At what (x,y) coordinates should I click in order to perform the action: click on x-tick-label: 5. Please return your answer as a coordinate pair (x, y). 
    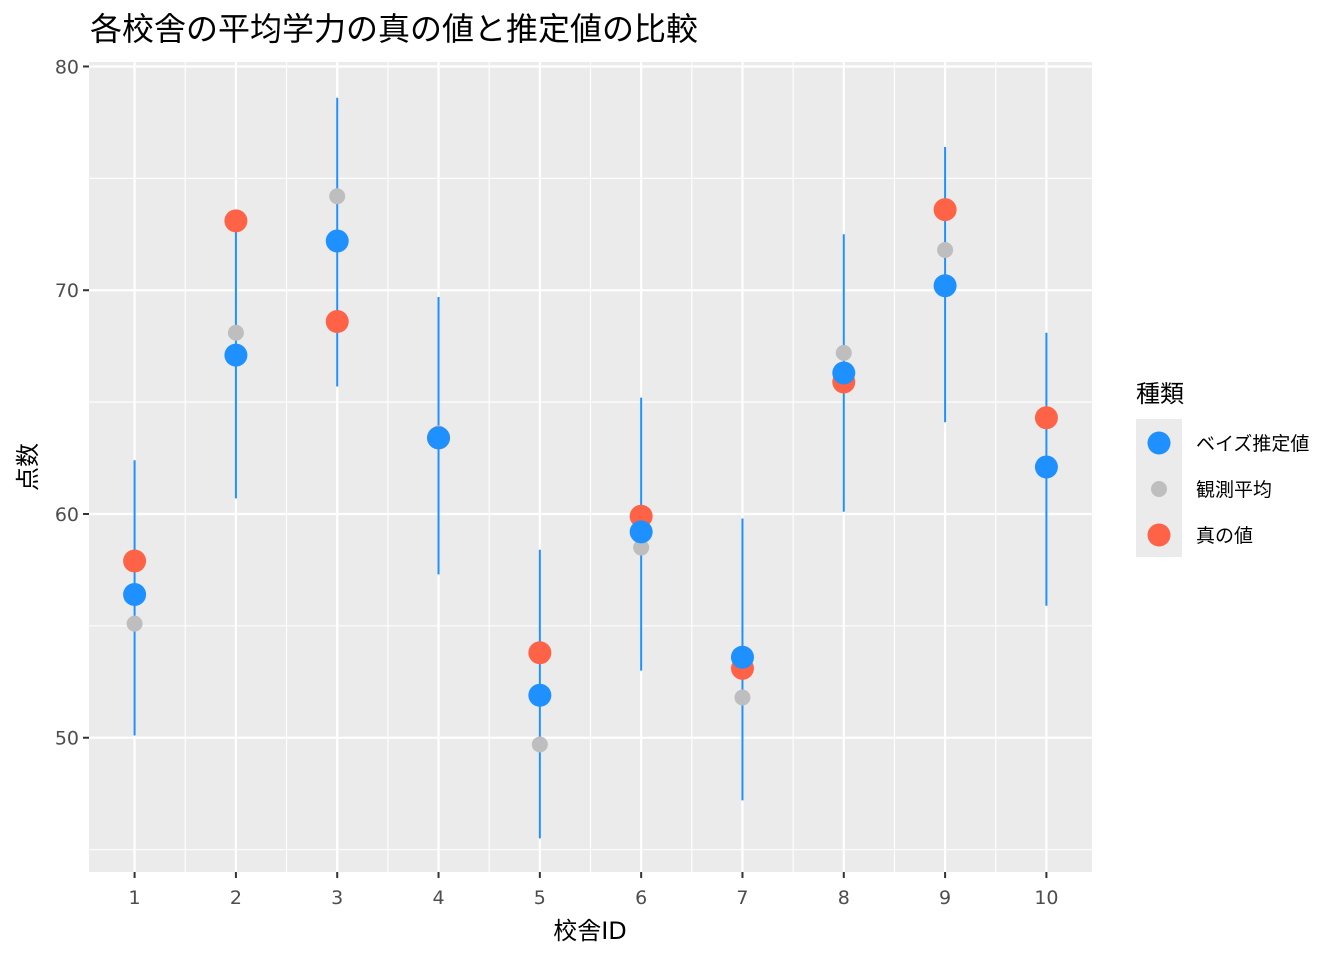
    Looking at the image, I should click on (540, 898).